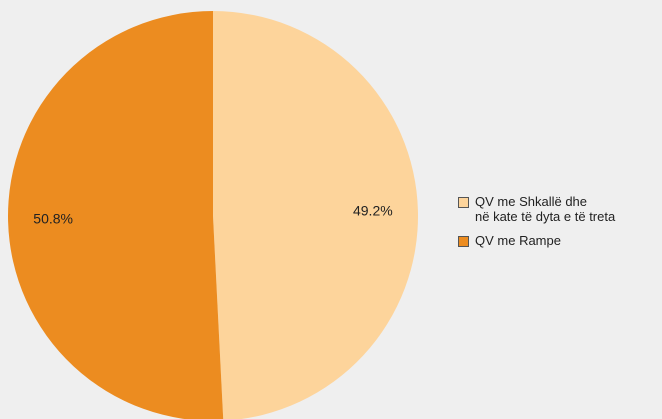 The image size is (662, 419). I want to click on legend-item: QV me Rampe, so click(536, 240).